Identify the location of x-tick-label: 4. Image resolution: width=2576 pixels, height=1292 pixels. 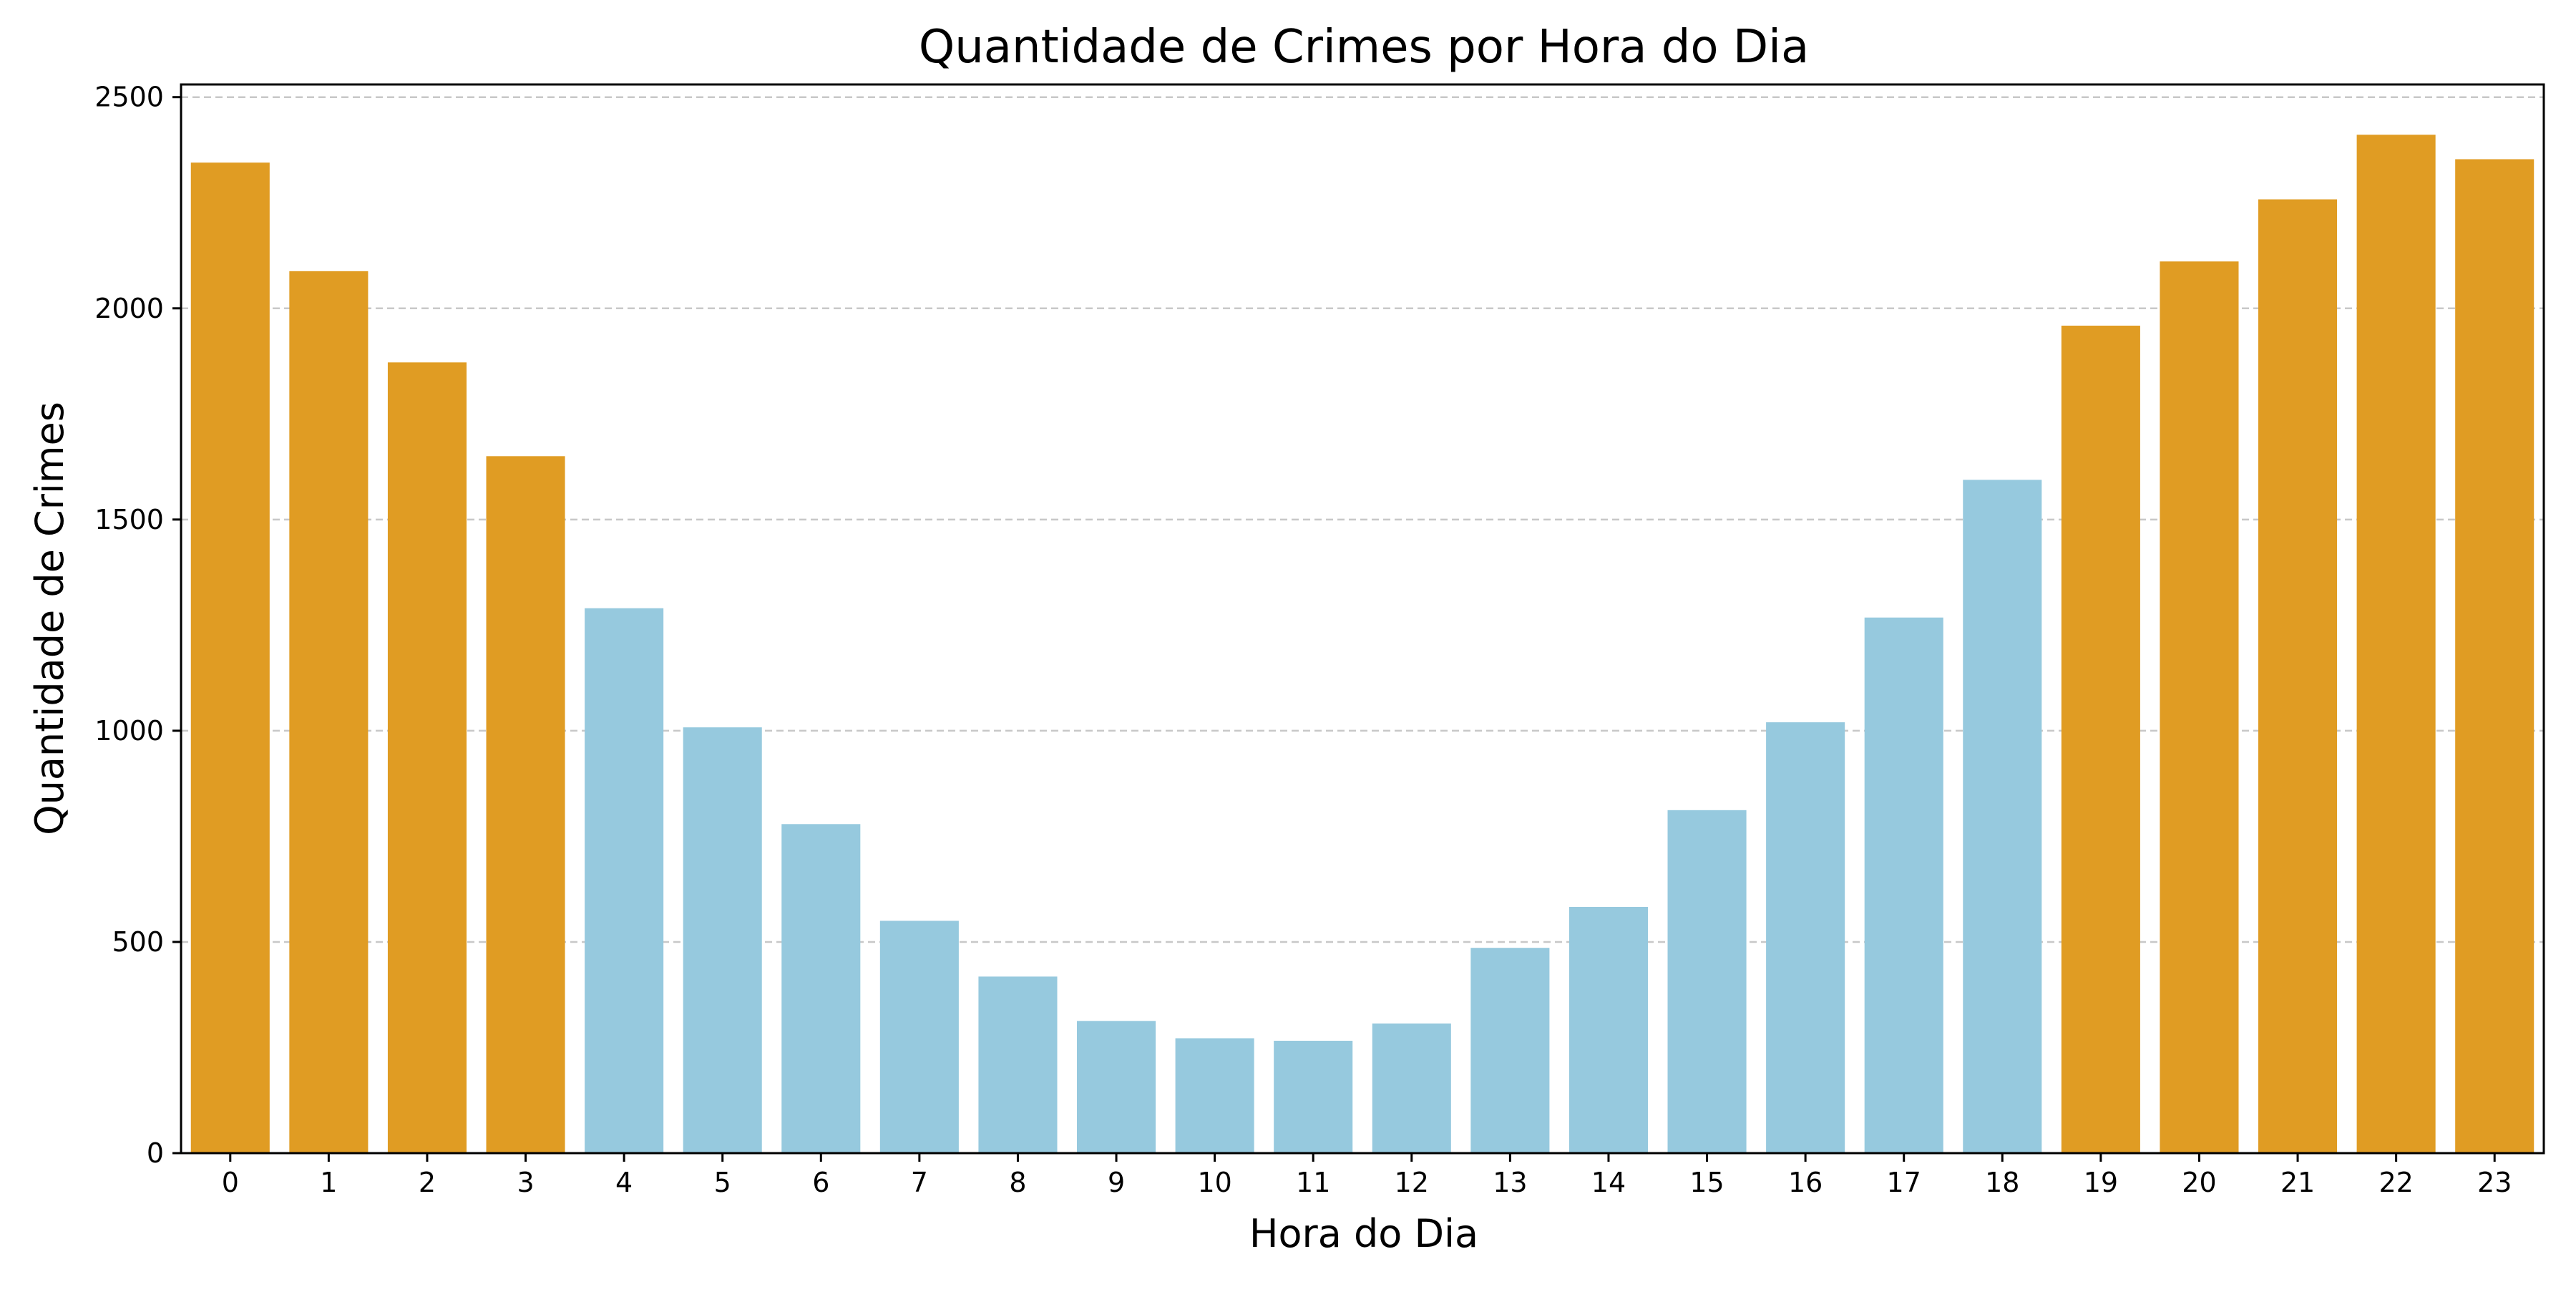
(624, 1182).